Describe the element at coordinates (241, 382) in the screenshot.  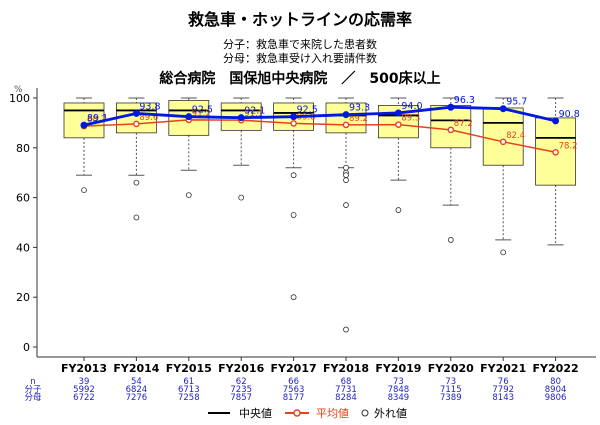
I see `count-n: 62` at that location.